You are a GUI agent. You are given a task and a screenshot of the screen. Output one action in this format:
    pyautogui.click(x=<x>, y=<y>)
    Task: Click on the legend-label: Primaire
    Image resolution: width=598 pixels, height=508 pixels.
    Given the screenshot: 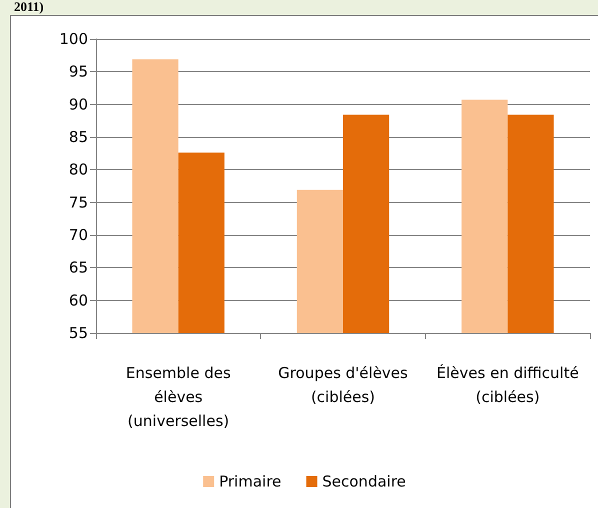 What is the action you would take?
    pyautogui.click(x=250, y=481)
    